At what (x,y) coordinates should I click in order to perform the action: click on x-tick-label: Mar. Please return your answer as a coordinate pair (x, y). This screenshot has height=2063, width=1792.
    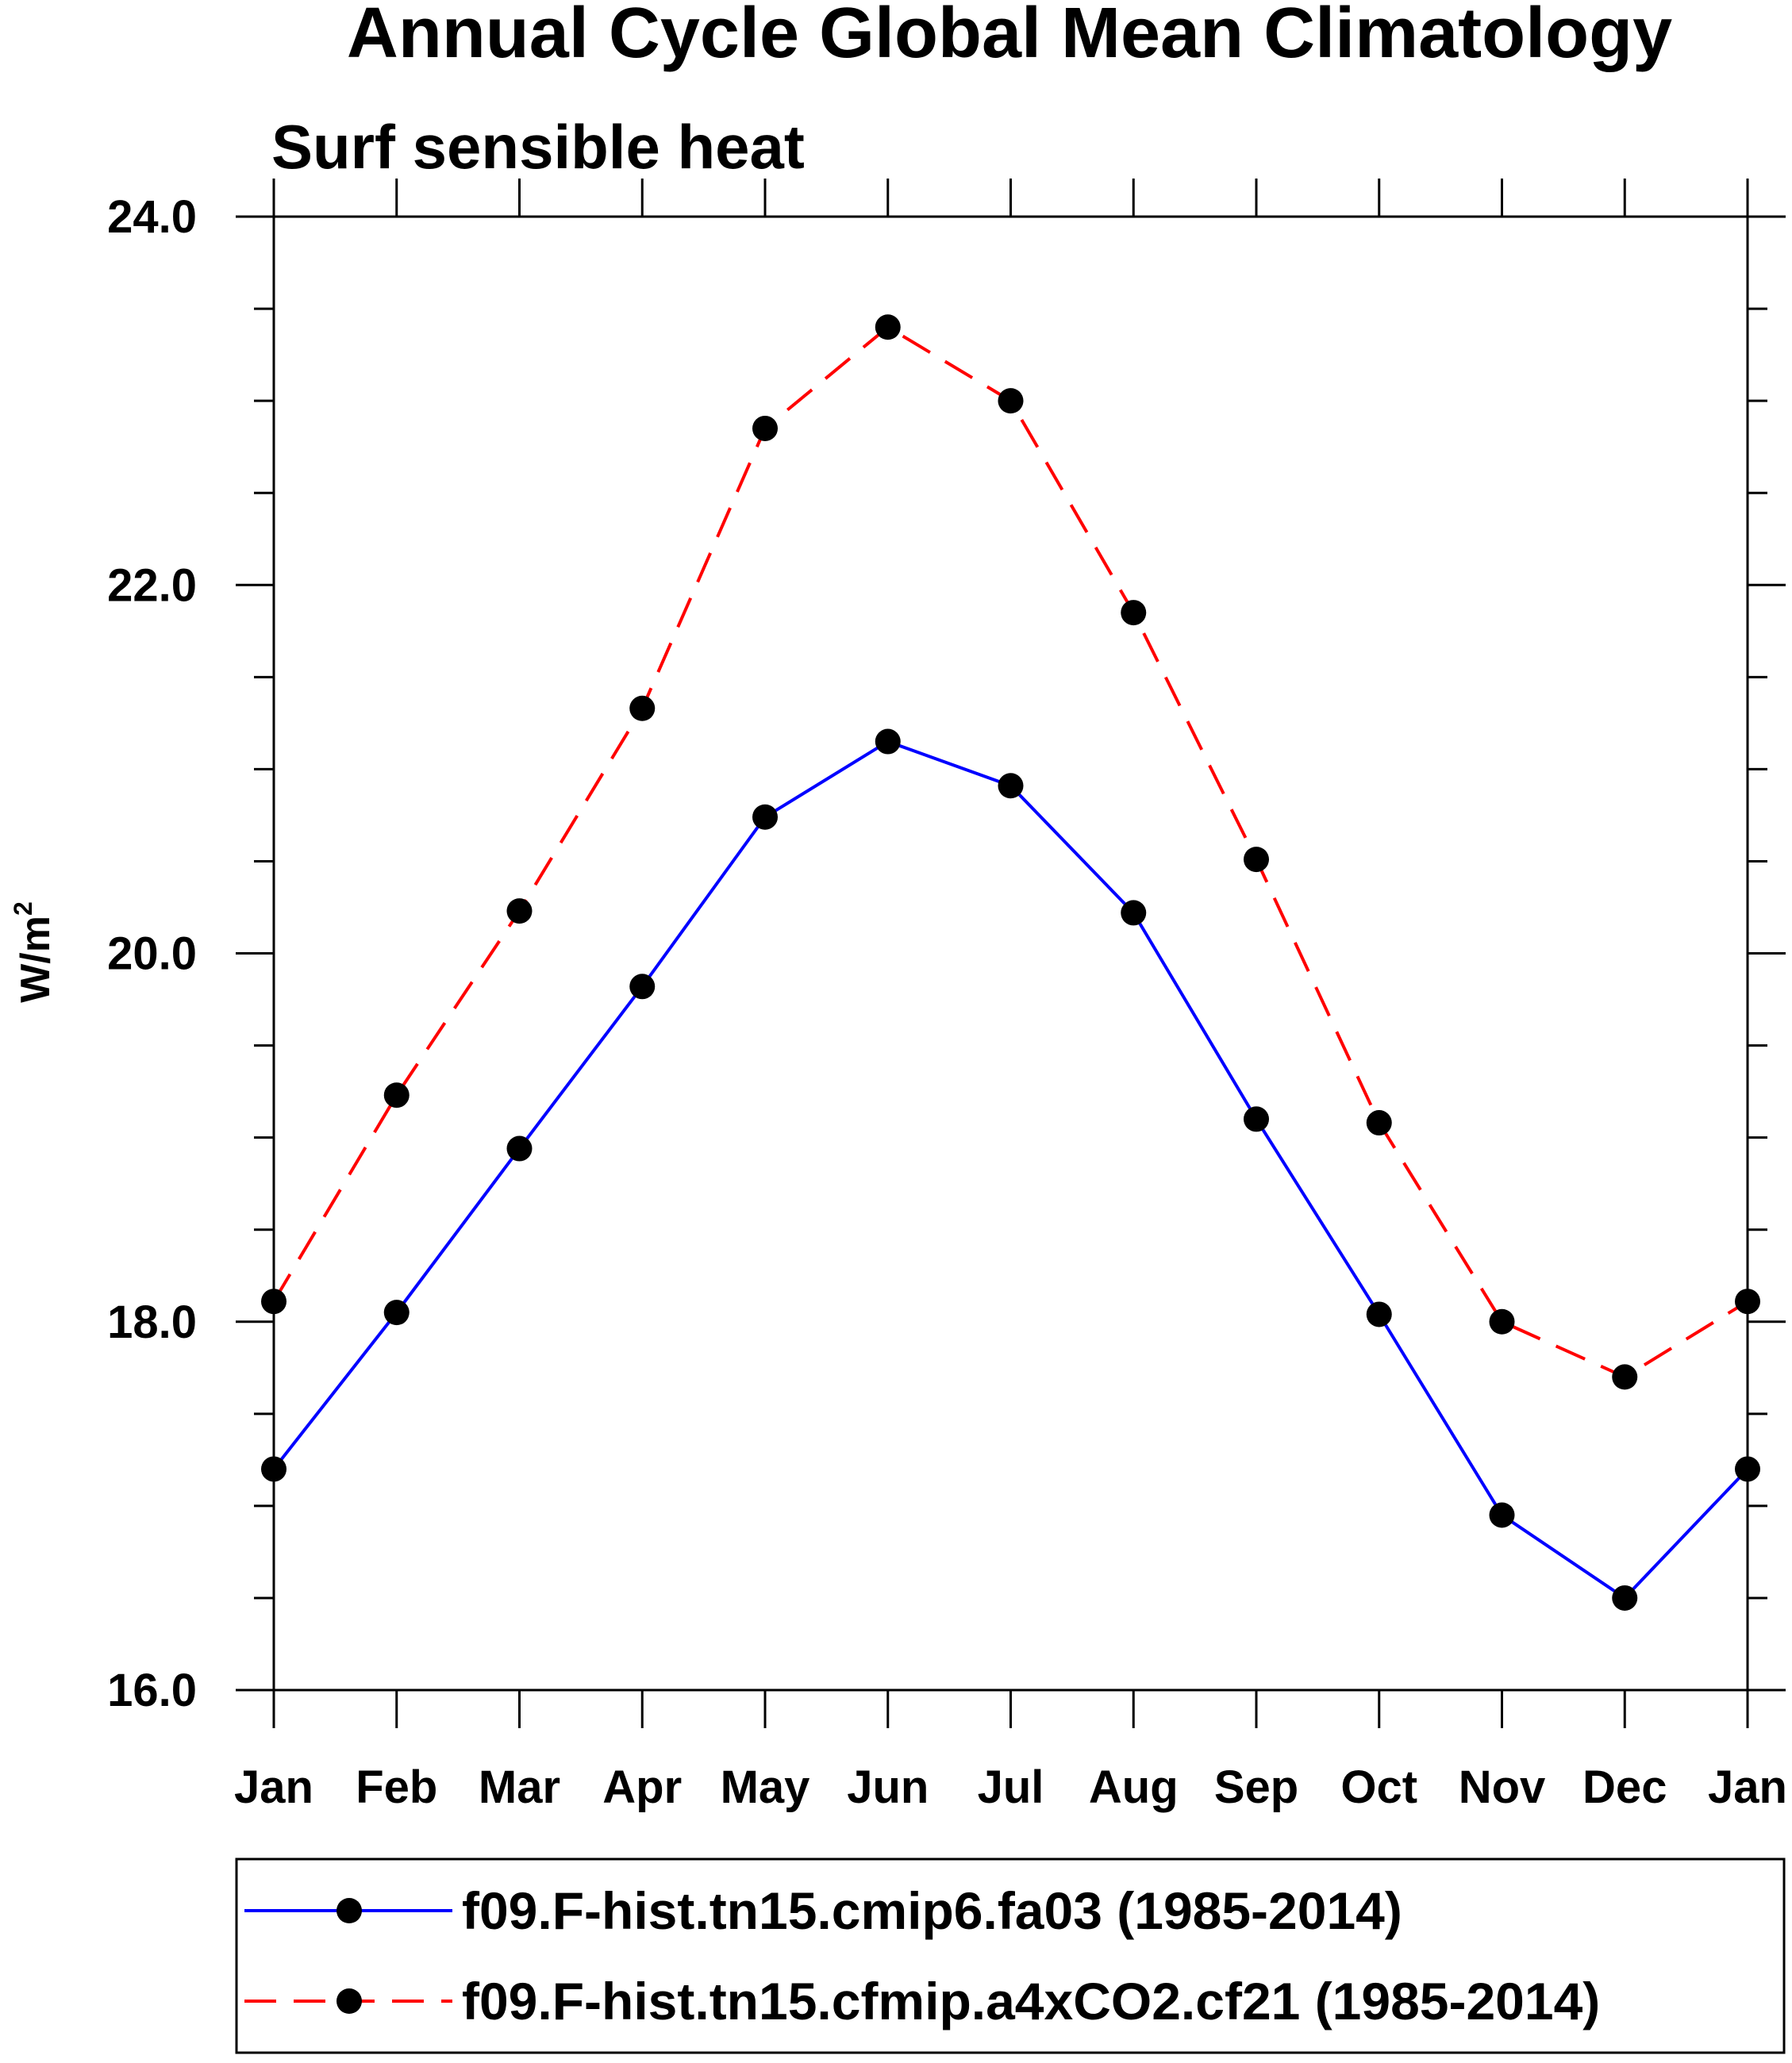
    Looking at the image, I should click on (519, 1787).